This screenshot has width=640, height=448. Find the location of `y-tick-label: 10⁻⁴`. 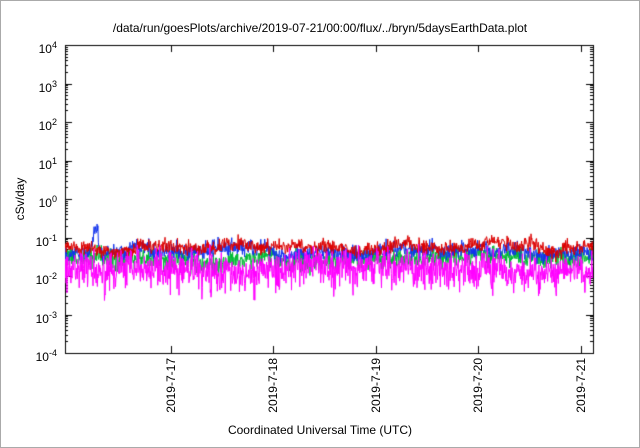

y-tick-label: 10⁻⁴ is located at coordinates (46, 356).